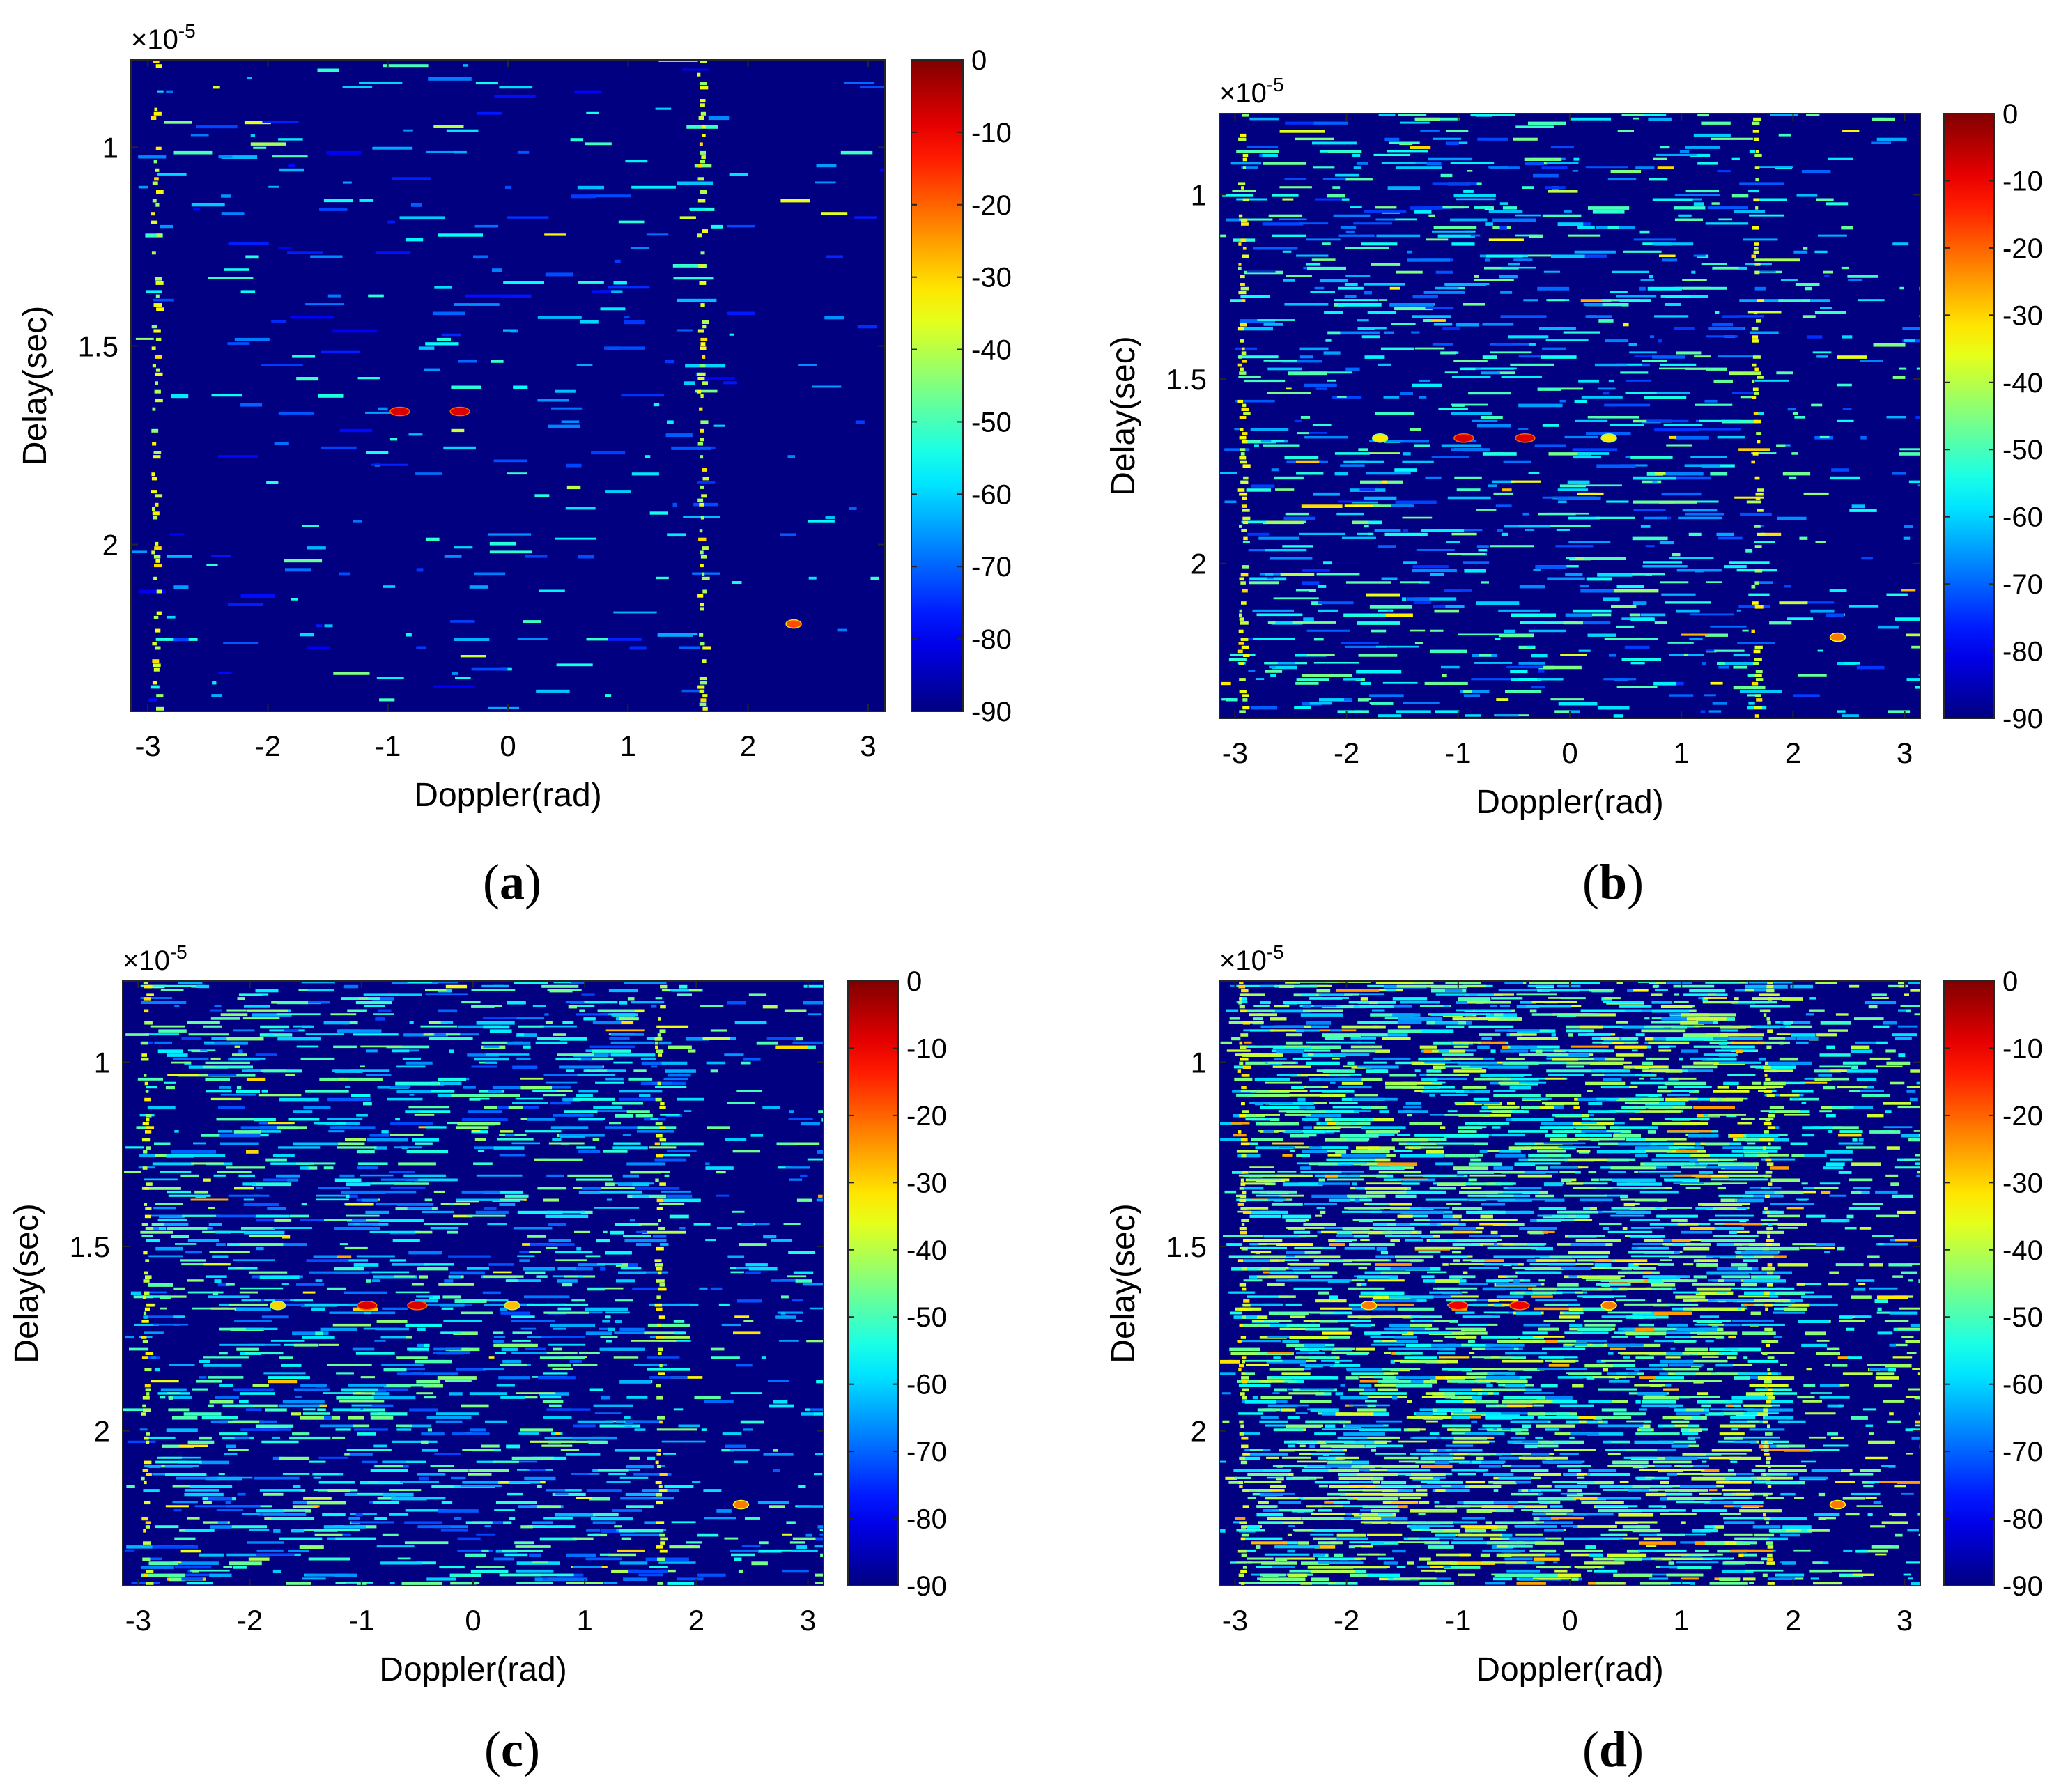 The width and height of the screenshot is (2068, 1792). What do you see at coordinates (2023, 517) in the screenshot?
I see `colorbar-tick-label: -60` at bounding box center [2023, 517].